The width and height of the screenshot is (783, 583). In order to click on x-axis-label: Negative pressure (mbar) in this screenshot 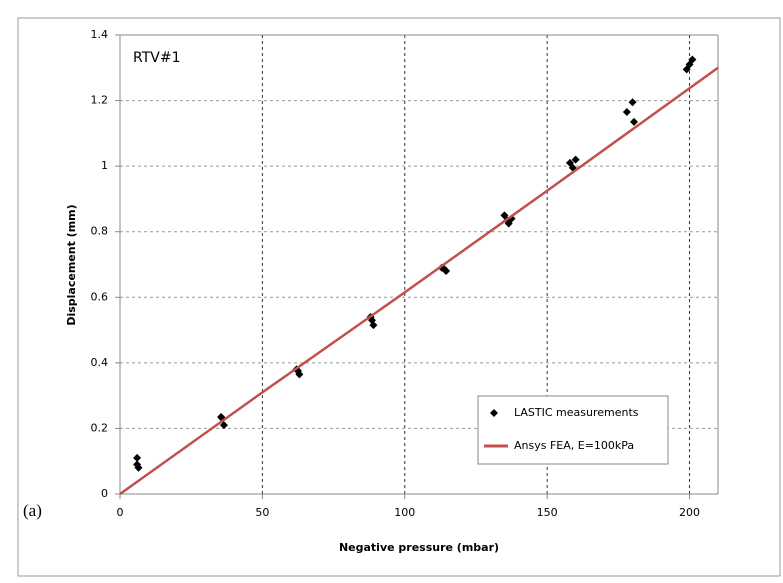, I will do `click(419, 547)`.